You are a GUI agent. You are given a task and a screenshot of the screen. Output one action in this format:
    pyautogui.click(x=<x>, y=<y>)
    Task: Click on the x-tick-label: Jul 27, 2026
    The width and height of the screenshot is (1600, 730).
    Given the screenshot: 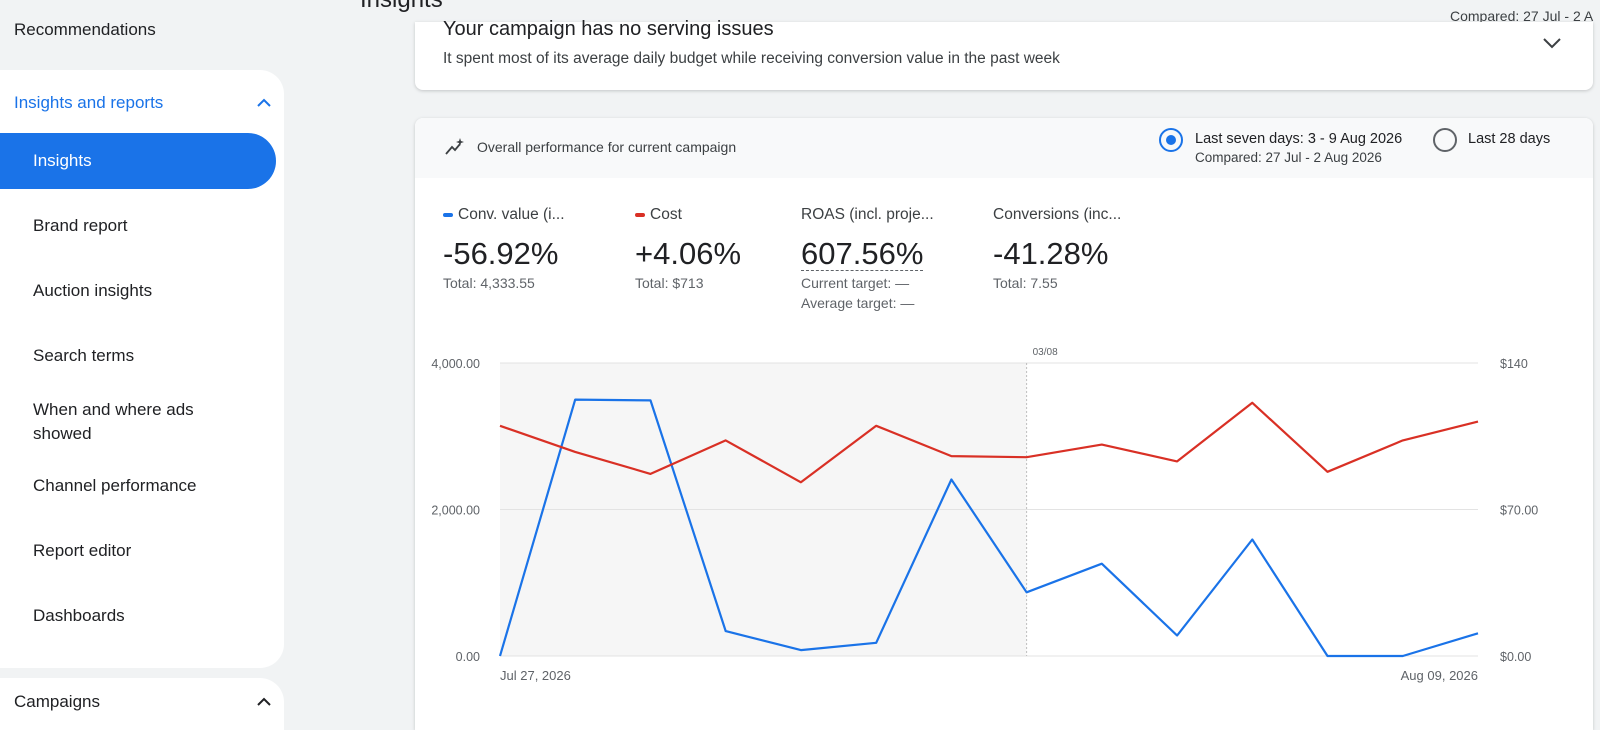 What is the action you would take?
    pyautogui.click(x=535, y=675)
    